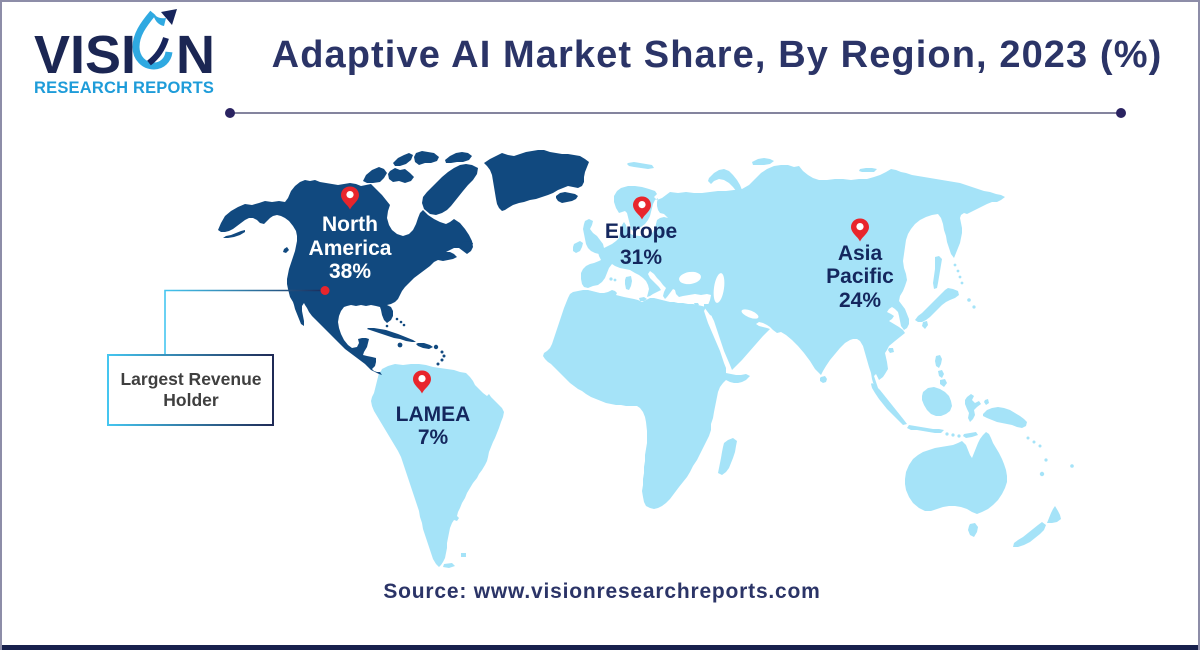  I want to click on svg-text: America, so click(350, 248).